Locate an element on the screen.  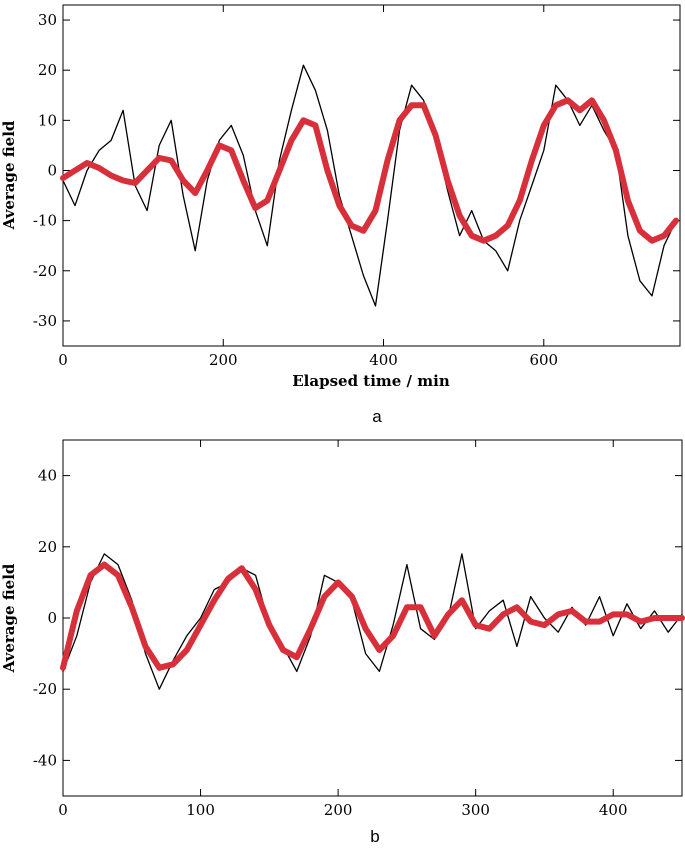
panel-b-series is located at coordinates (372, 621).